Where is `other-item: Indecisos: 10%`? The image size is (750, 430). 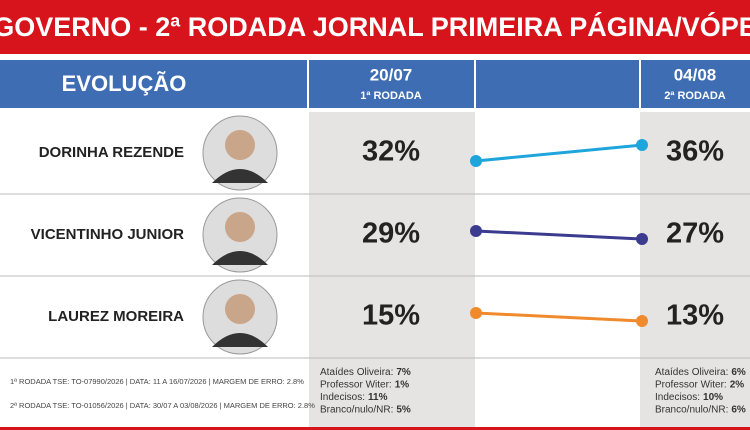 other-item: Indecisos: 10% is located at coordinates (689, 397).